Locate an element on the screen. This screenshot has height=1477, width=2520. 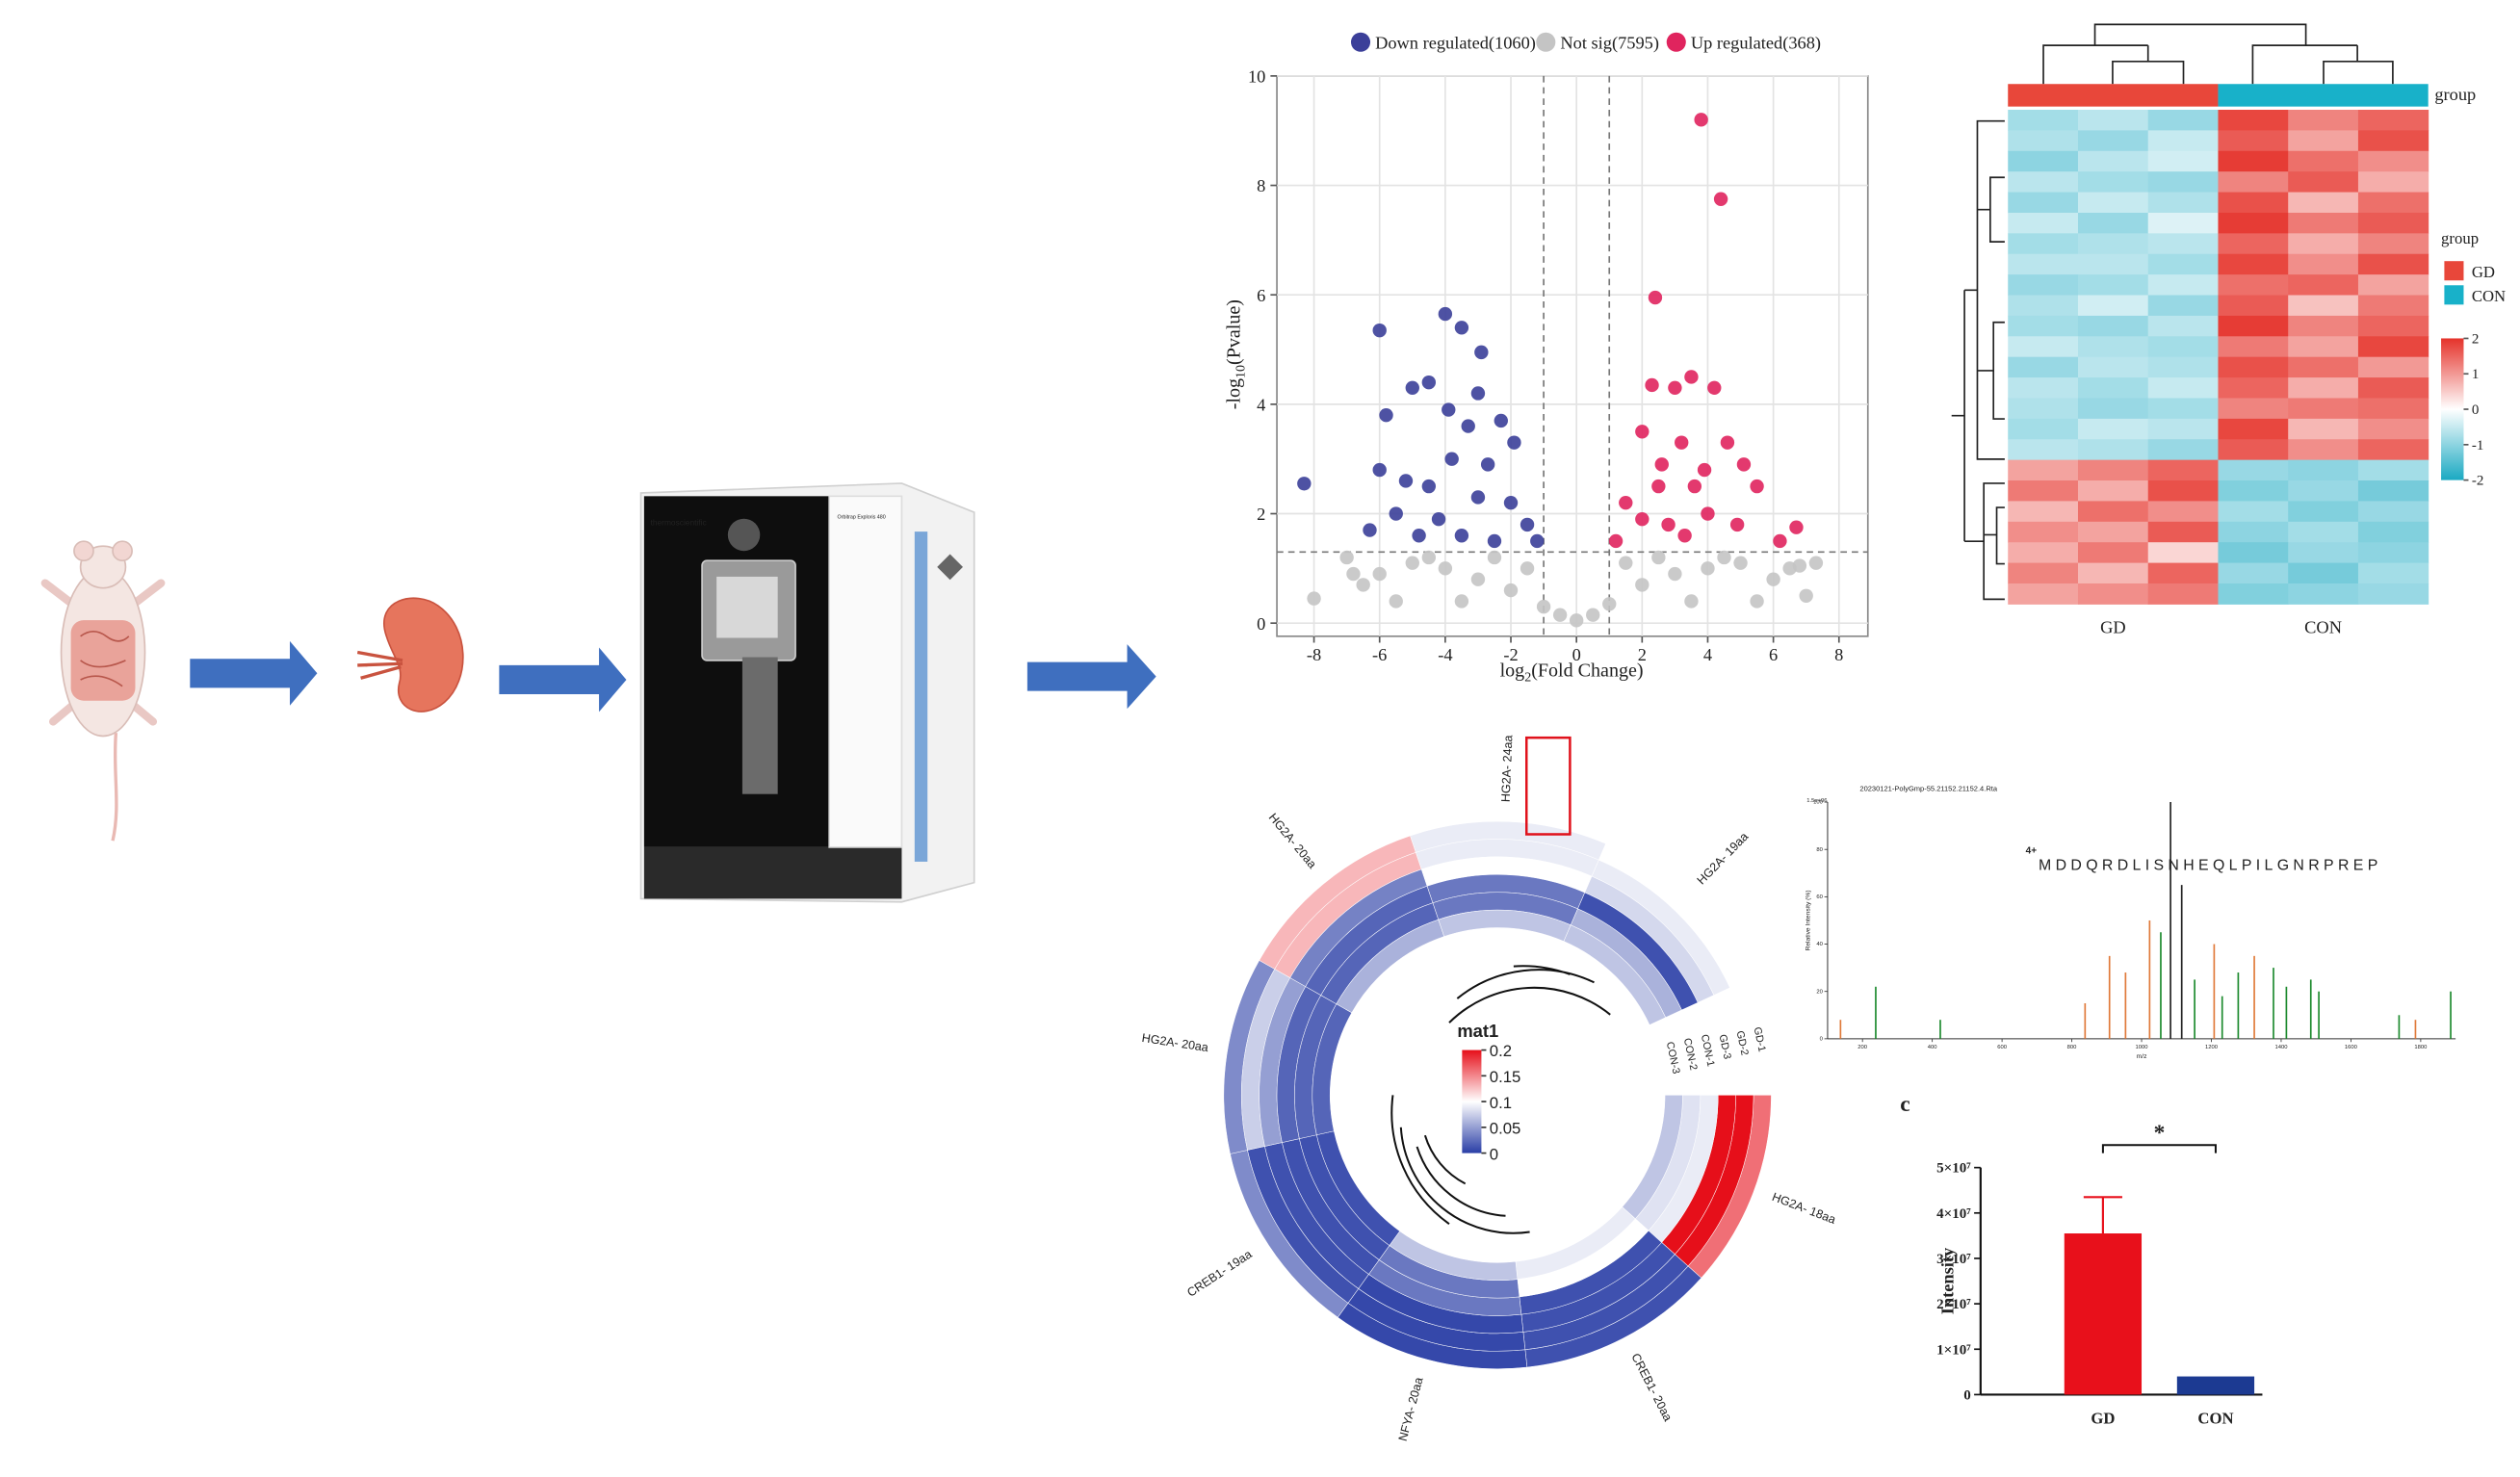
y-tick-label: 2 is located at coordinates (1261, 514).